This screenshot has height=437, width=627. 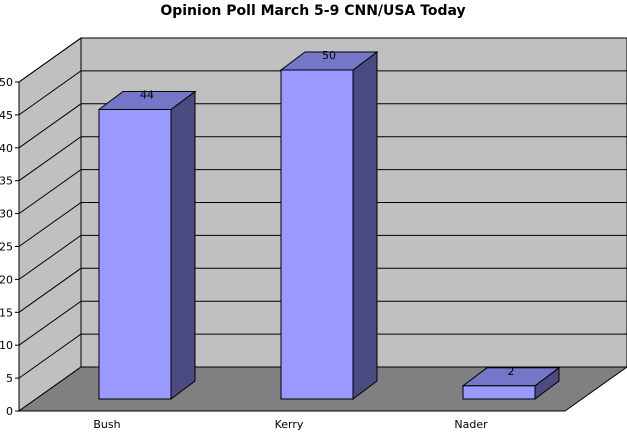 What do you see at coordinates (289, 424) in the screenshot?
I see `x-tick-label-kerry: Kerry` at bounding box center [289, 424].